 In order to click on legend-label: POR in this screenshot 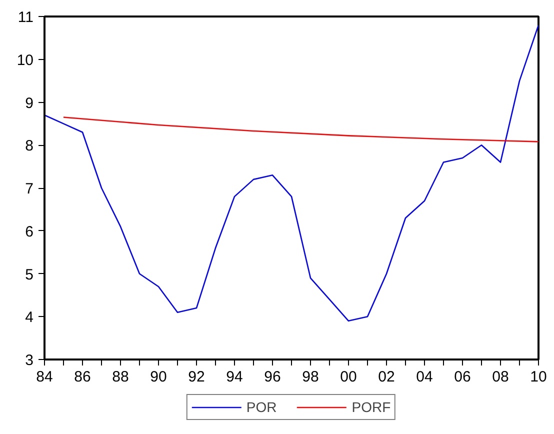, I will do `click(261, 407)`.